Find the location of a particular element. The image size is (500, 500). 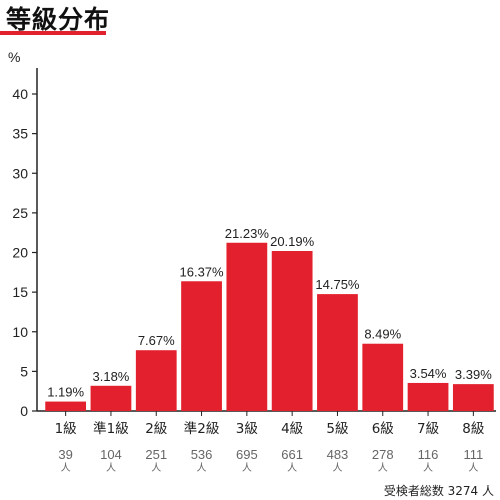

y-tick-label: 10 is located at coordinates (20, 332).